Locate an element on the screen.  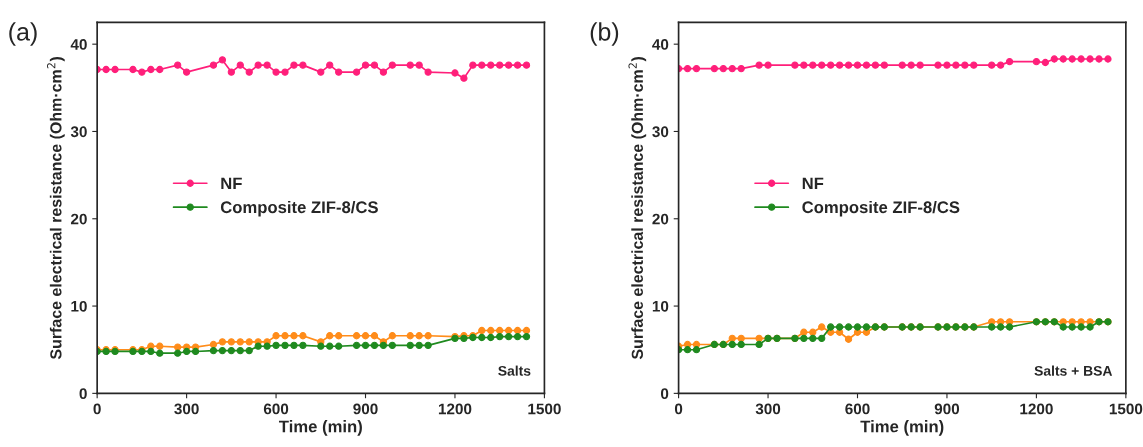
chart-title: (b) is located at coordinates (604, 34).